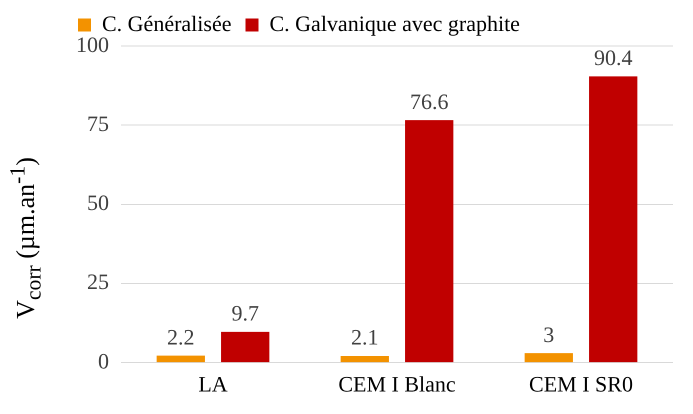 Image resolution: width=693 pixels, height=414 pixels. What do you see at coordinates (613, 57) in the screenshot?
I see `data-label: 90.4` at bounding box center [613, 57].